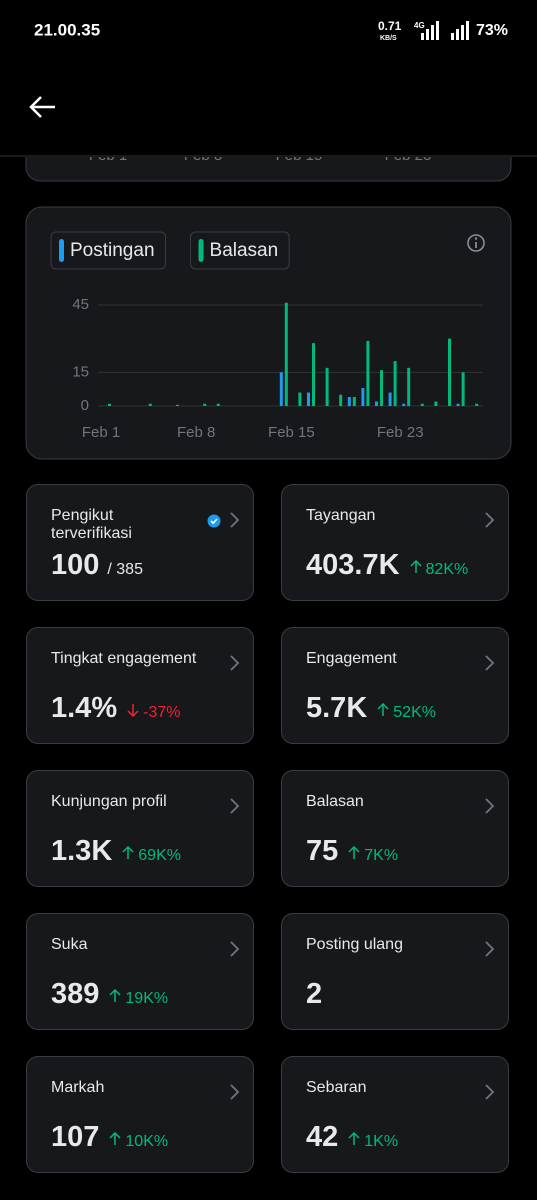  I want to click on change-text: 7K%, so click(381, 855).